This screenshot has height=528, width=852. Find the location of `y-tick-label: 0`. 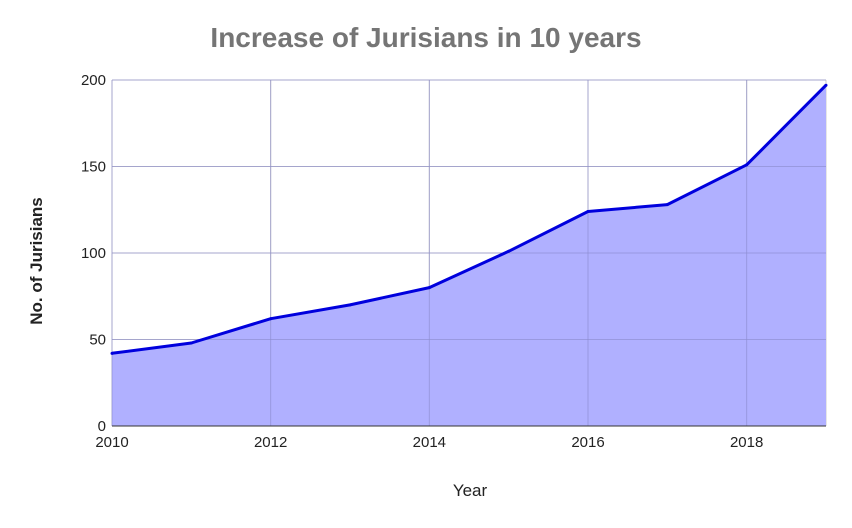

y-tick-label: 0 is located at coordinates (102, 426).